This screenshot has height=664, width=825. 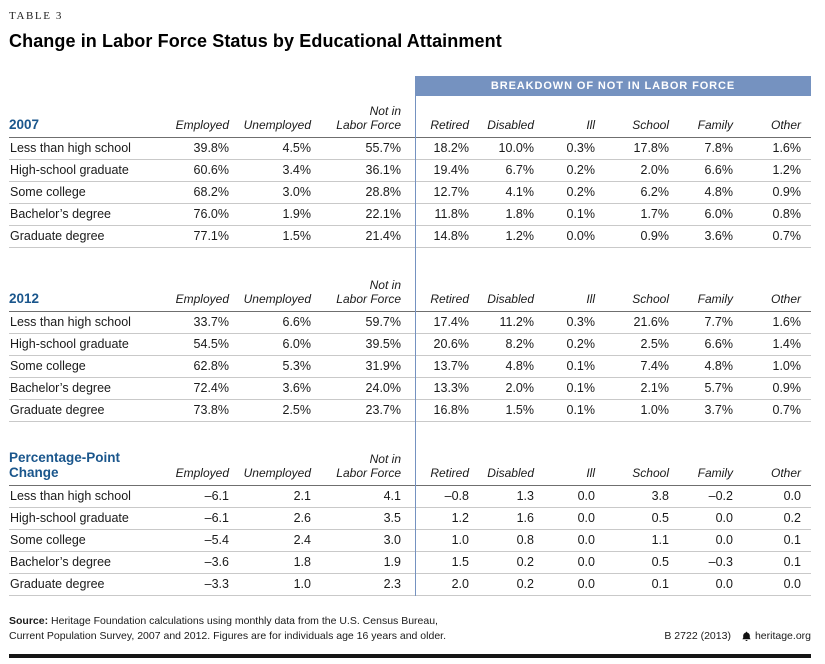 What do you see at coordinates (525, 496) in the screenshot?
I see `value-cell: 1.3` at bounding box center [525, 496].